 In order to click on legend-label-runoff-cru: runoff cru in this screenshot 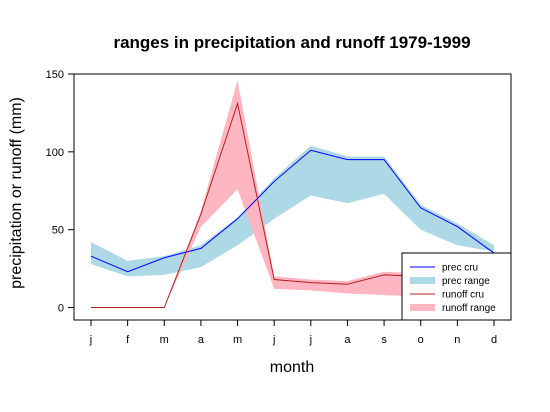, I will do `click(463, 295)`.